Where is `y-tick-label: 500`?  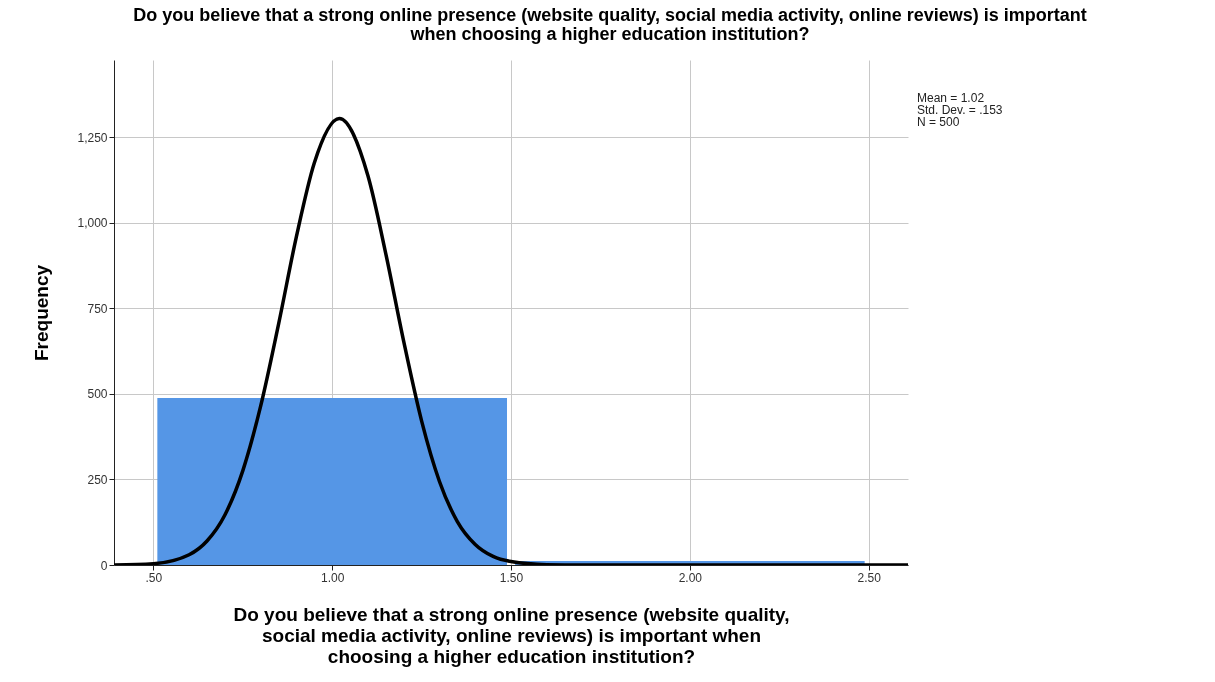 y-tick-label: 500 is located at coordinates (97, 394).